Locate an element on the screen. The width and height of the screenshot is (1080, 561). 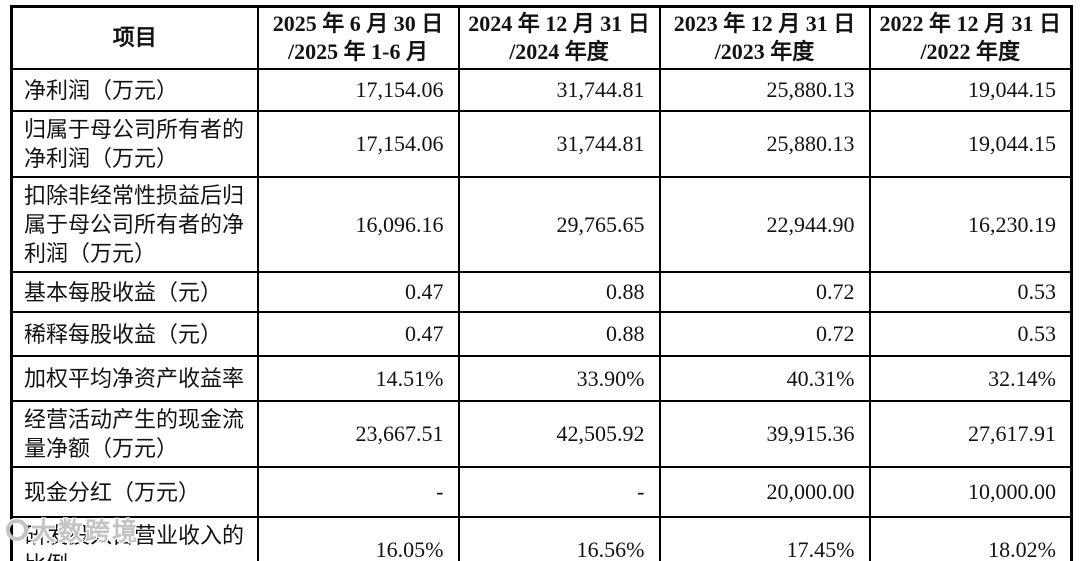
value-cell: 23,667.51 is located at coordinates (358, 434).